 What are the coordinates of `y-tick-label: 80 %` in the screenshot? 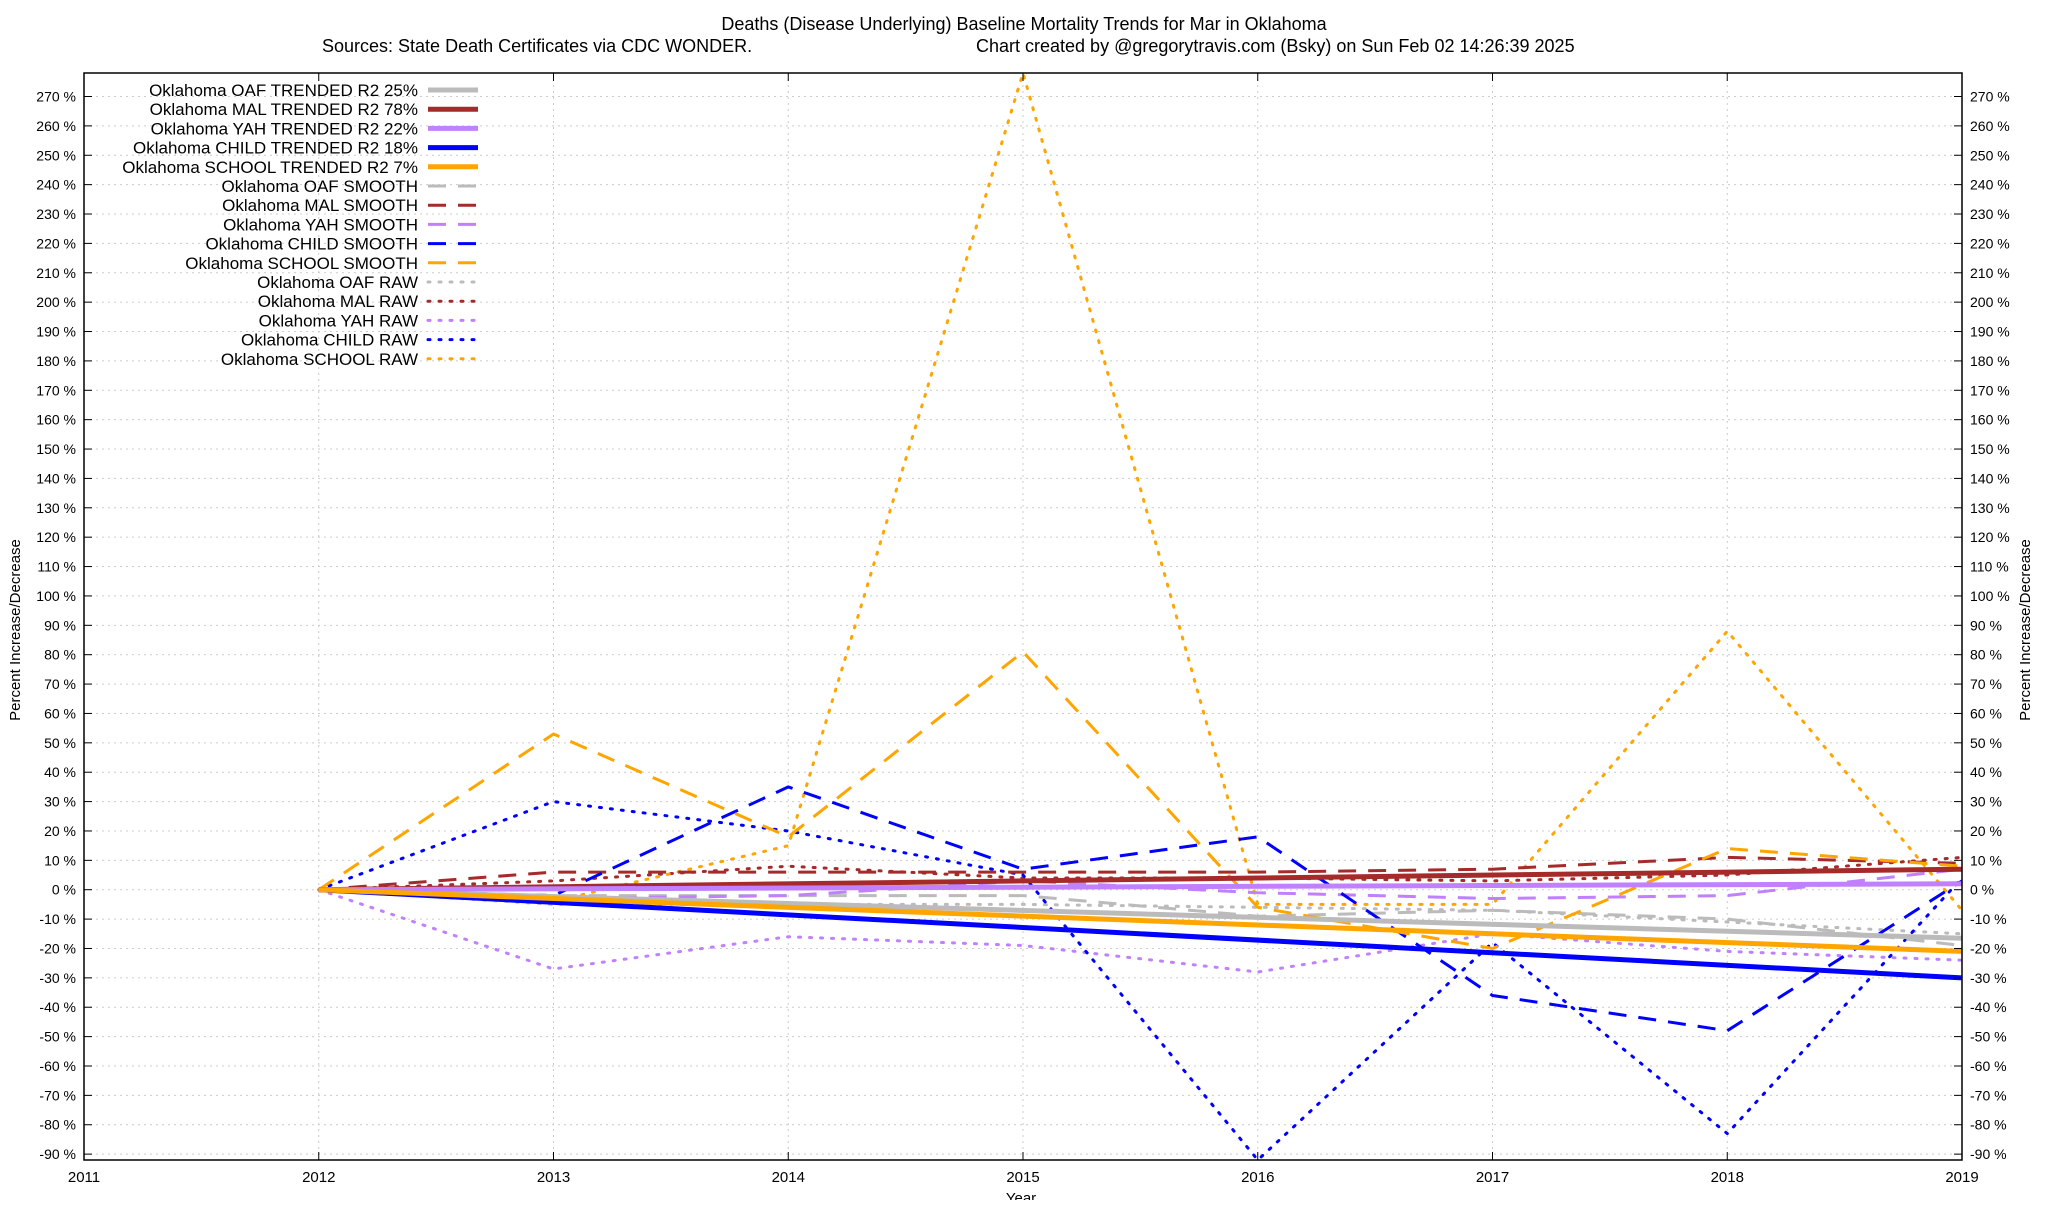 It's located at (60, 655).